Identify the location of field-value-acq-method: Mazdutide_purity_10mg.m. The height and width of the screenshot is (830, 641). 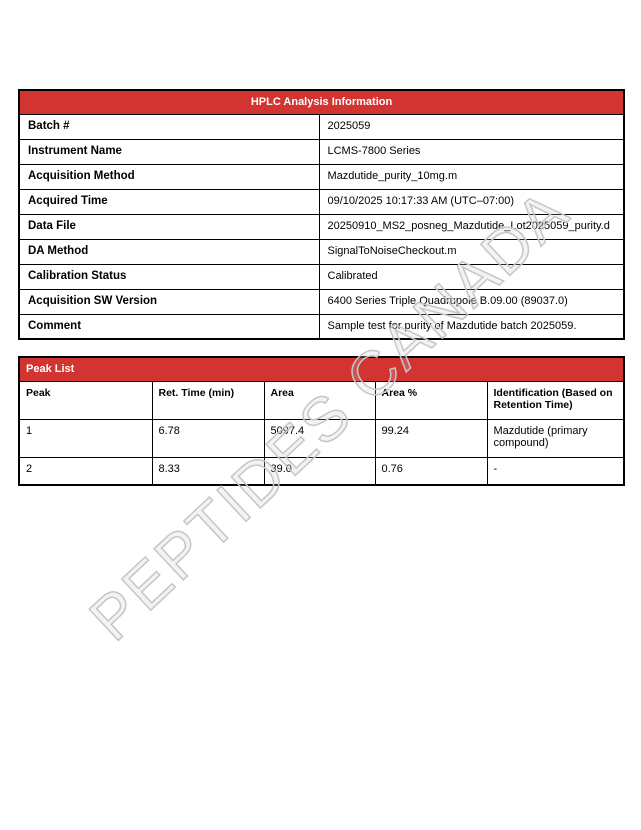
(471, 176).